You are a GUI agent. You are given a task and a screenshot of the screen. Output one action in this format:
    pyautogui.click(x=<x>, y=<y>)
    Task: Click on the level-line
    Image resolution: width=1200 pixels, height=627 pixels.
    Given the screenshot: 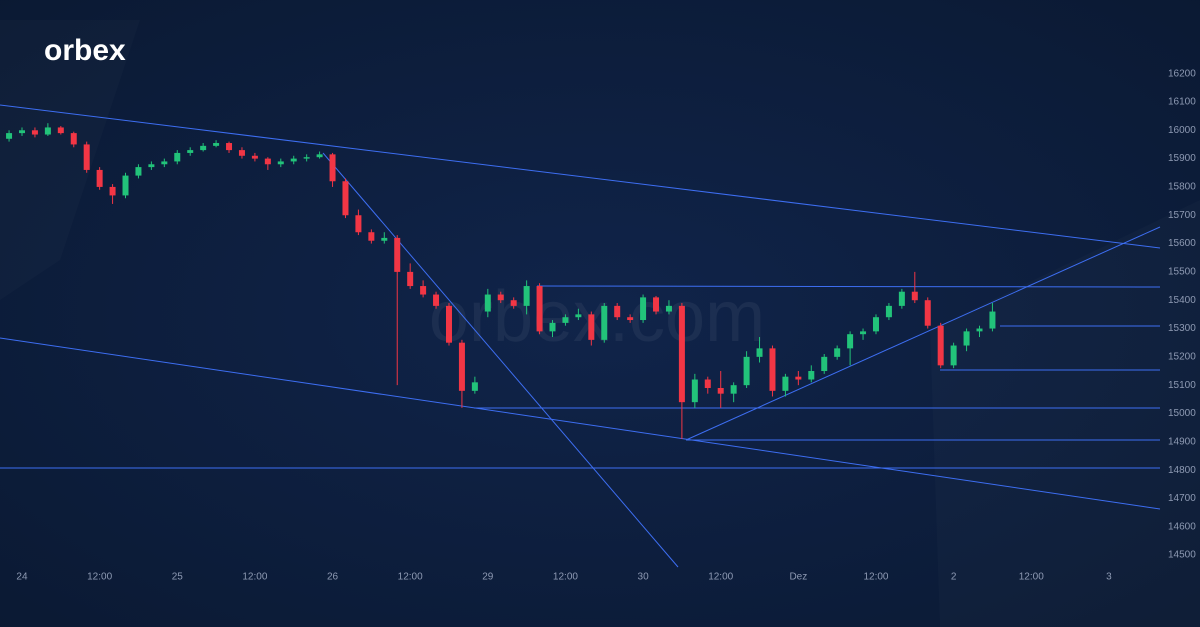 What is the action you would take?
    pyautogui.click(x=848, y=286)
    